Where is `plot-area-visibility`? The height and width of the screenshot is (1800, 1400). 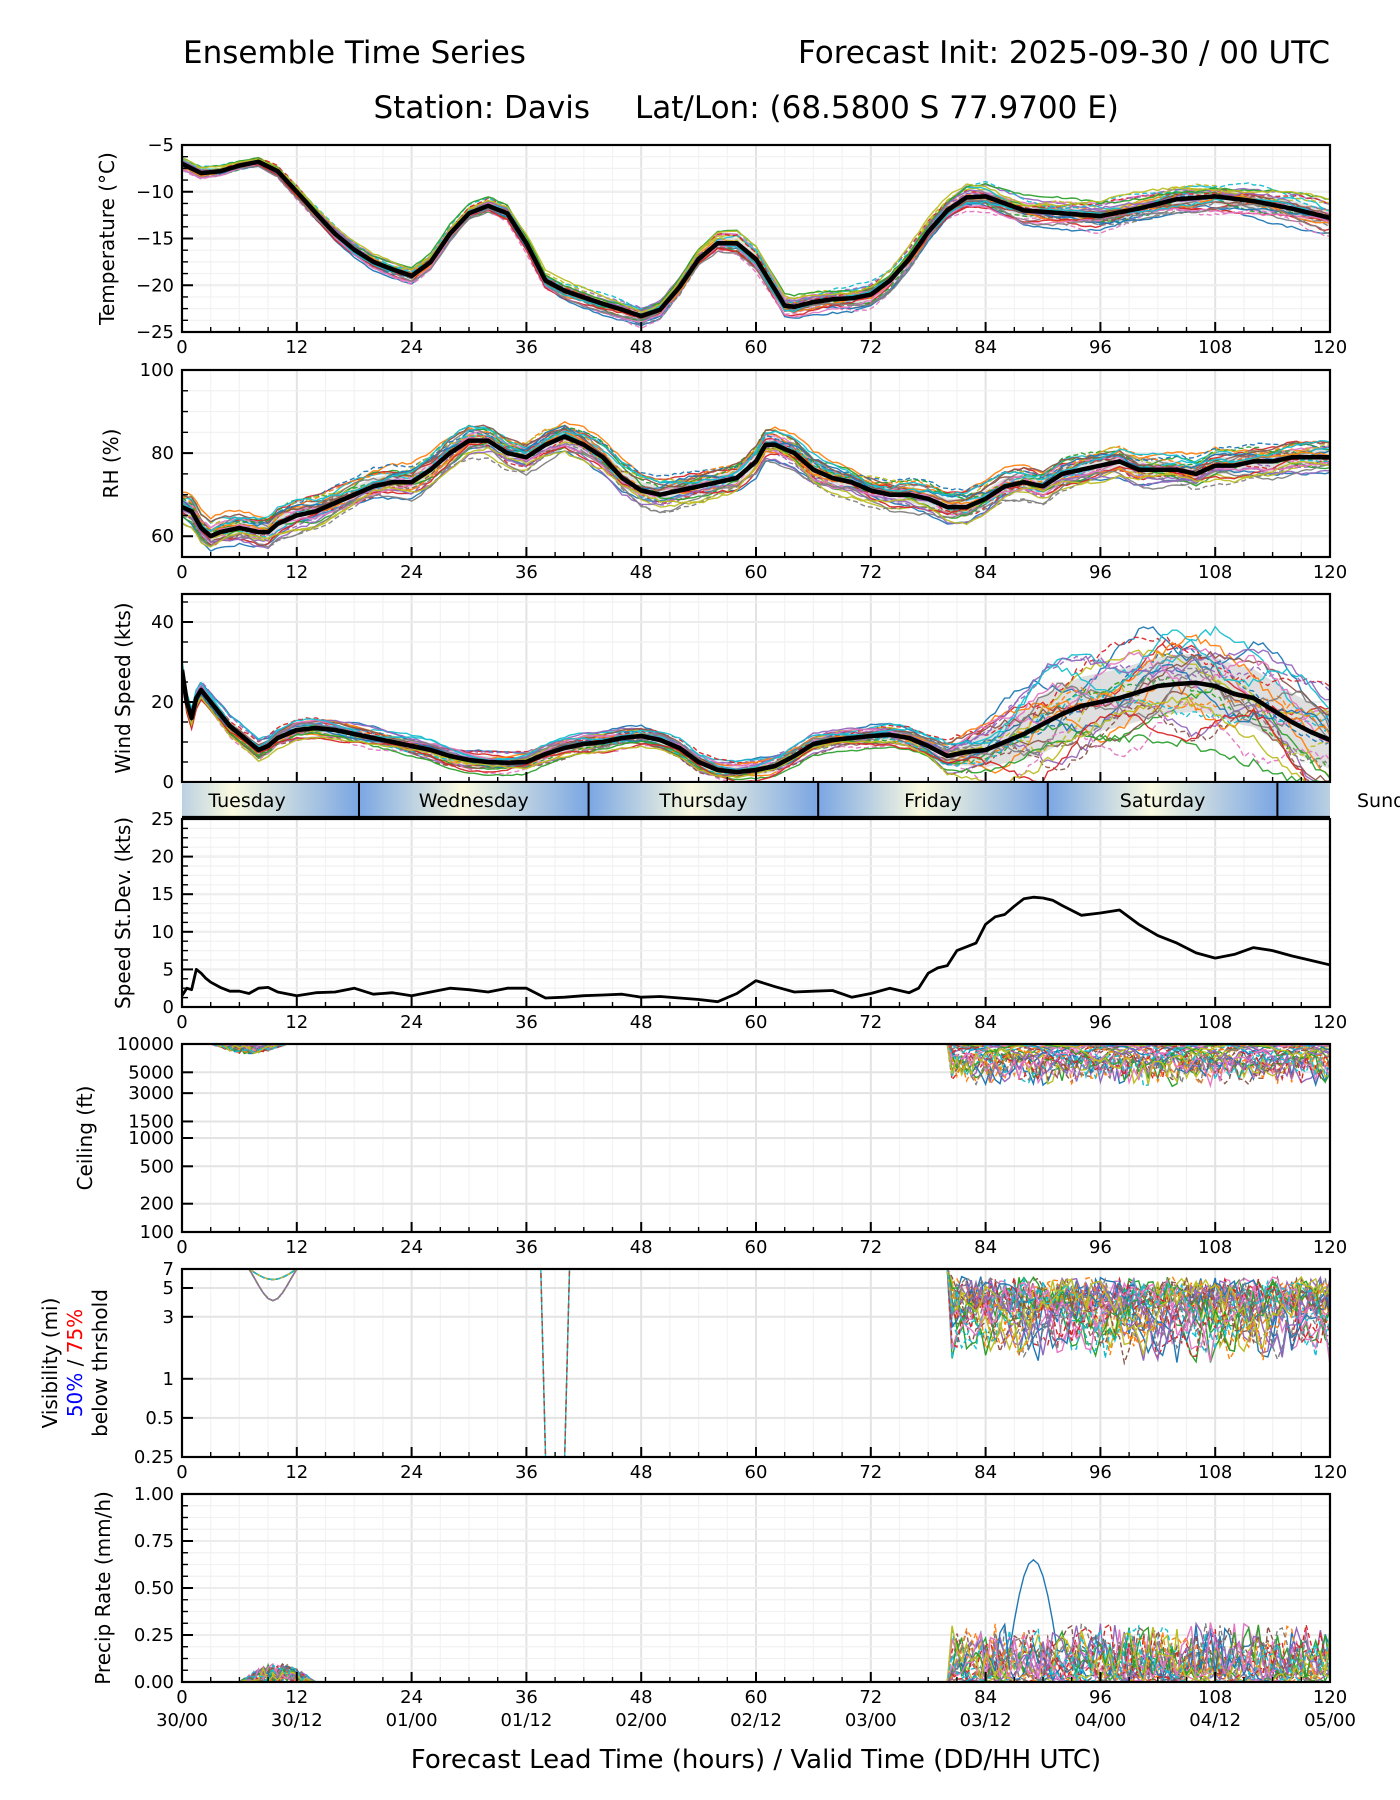
plot-area-visibility is located at coordinates (756, 1363).